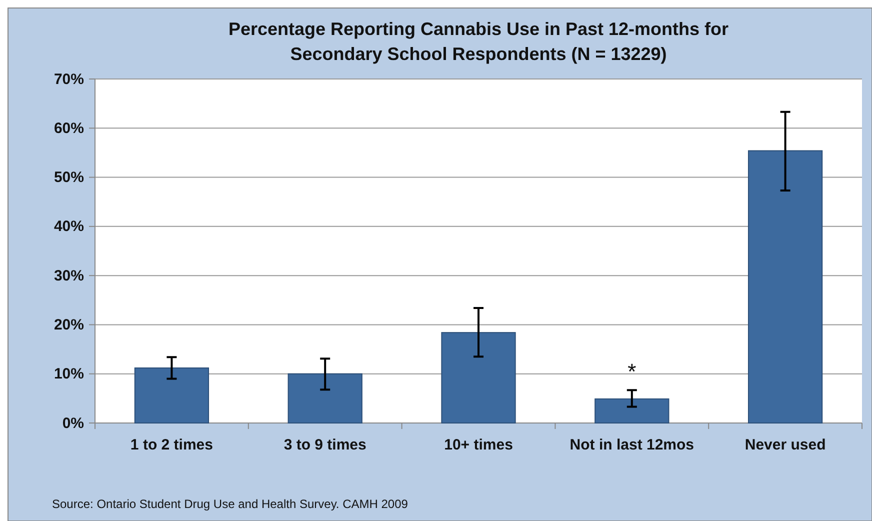 This screenshot has width=872, height=521. I want to click on x-tick-label: Not in last 12mos, so click(632, 445).